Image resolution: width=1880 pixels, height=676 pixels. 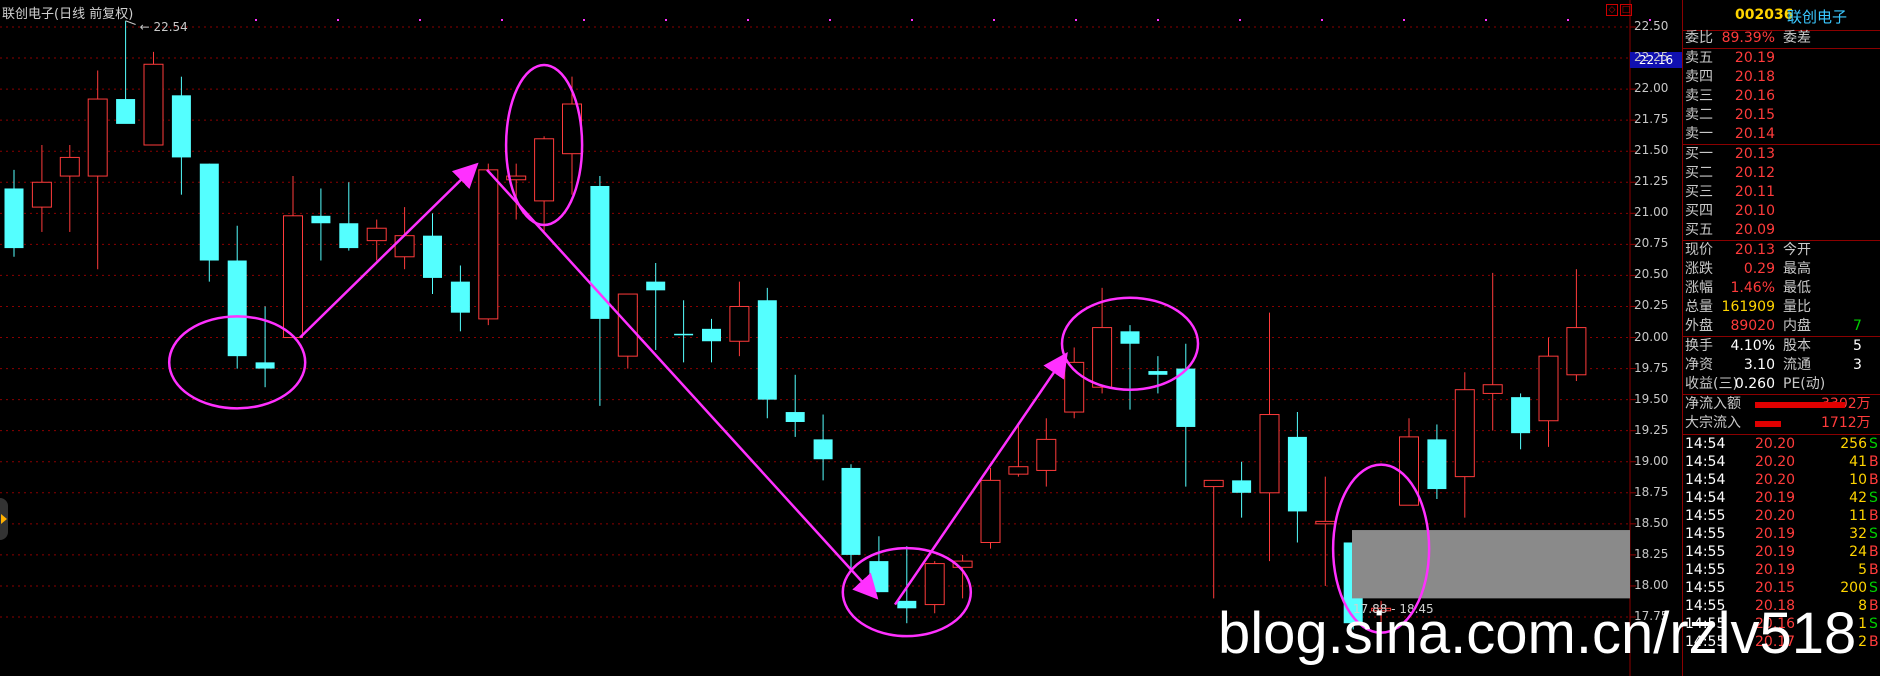 I want to click on flow-bar, so click(x=1768, y=424).